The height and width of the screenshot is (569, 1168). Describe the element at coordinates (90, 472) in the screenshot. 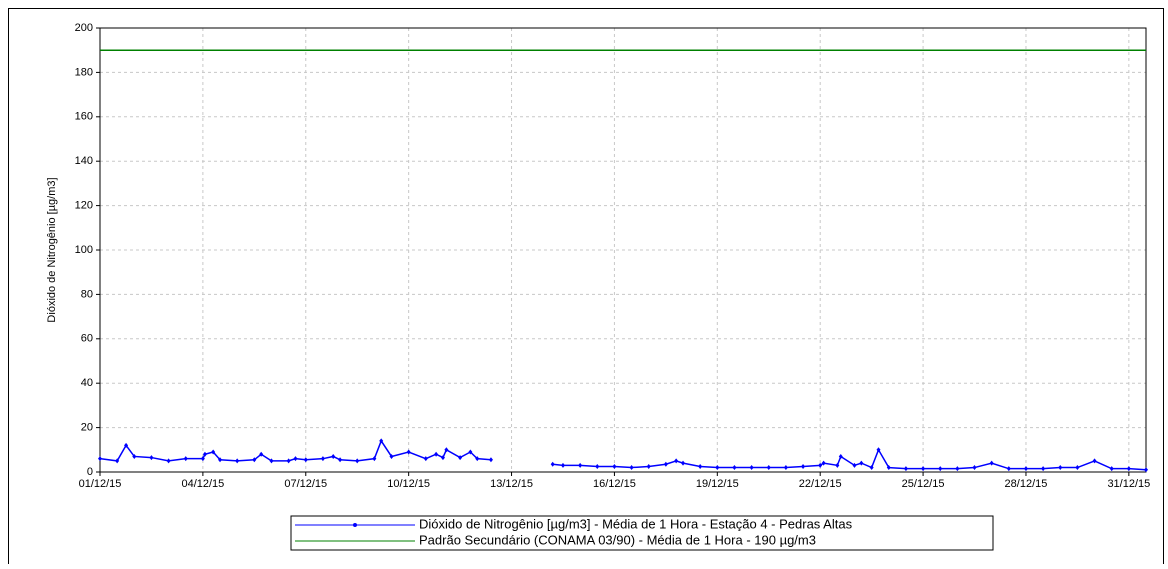

I see `y-tick-label: 0` at that location.